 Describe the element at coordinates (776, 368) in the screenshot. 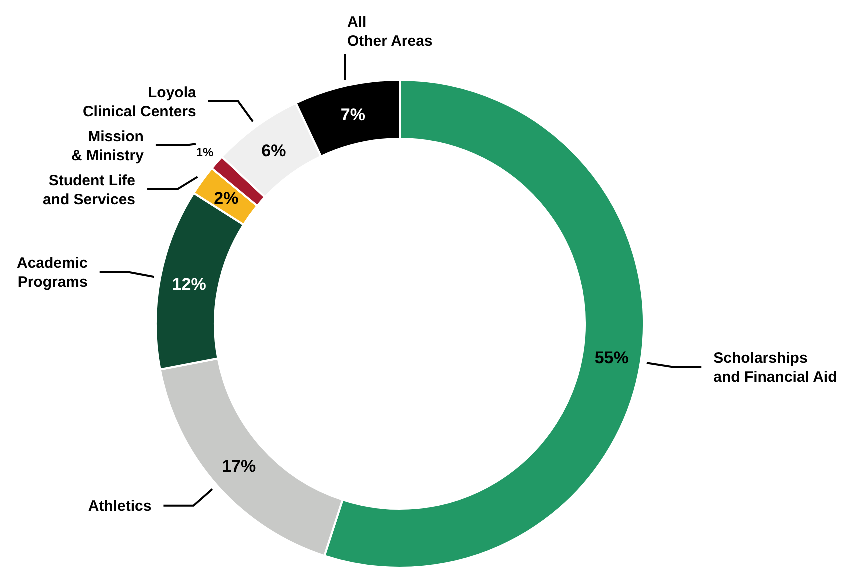

I see `slice-label: Scholarships and Financial Aid` at that location.